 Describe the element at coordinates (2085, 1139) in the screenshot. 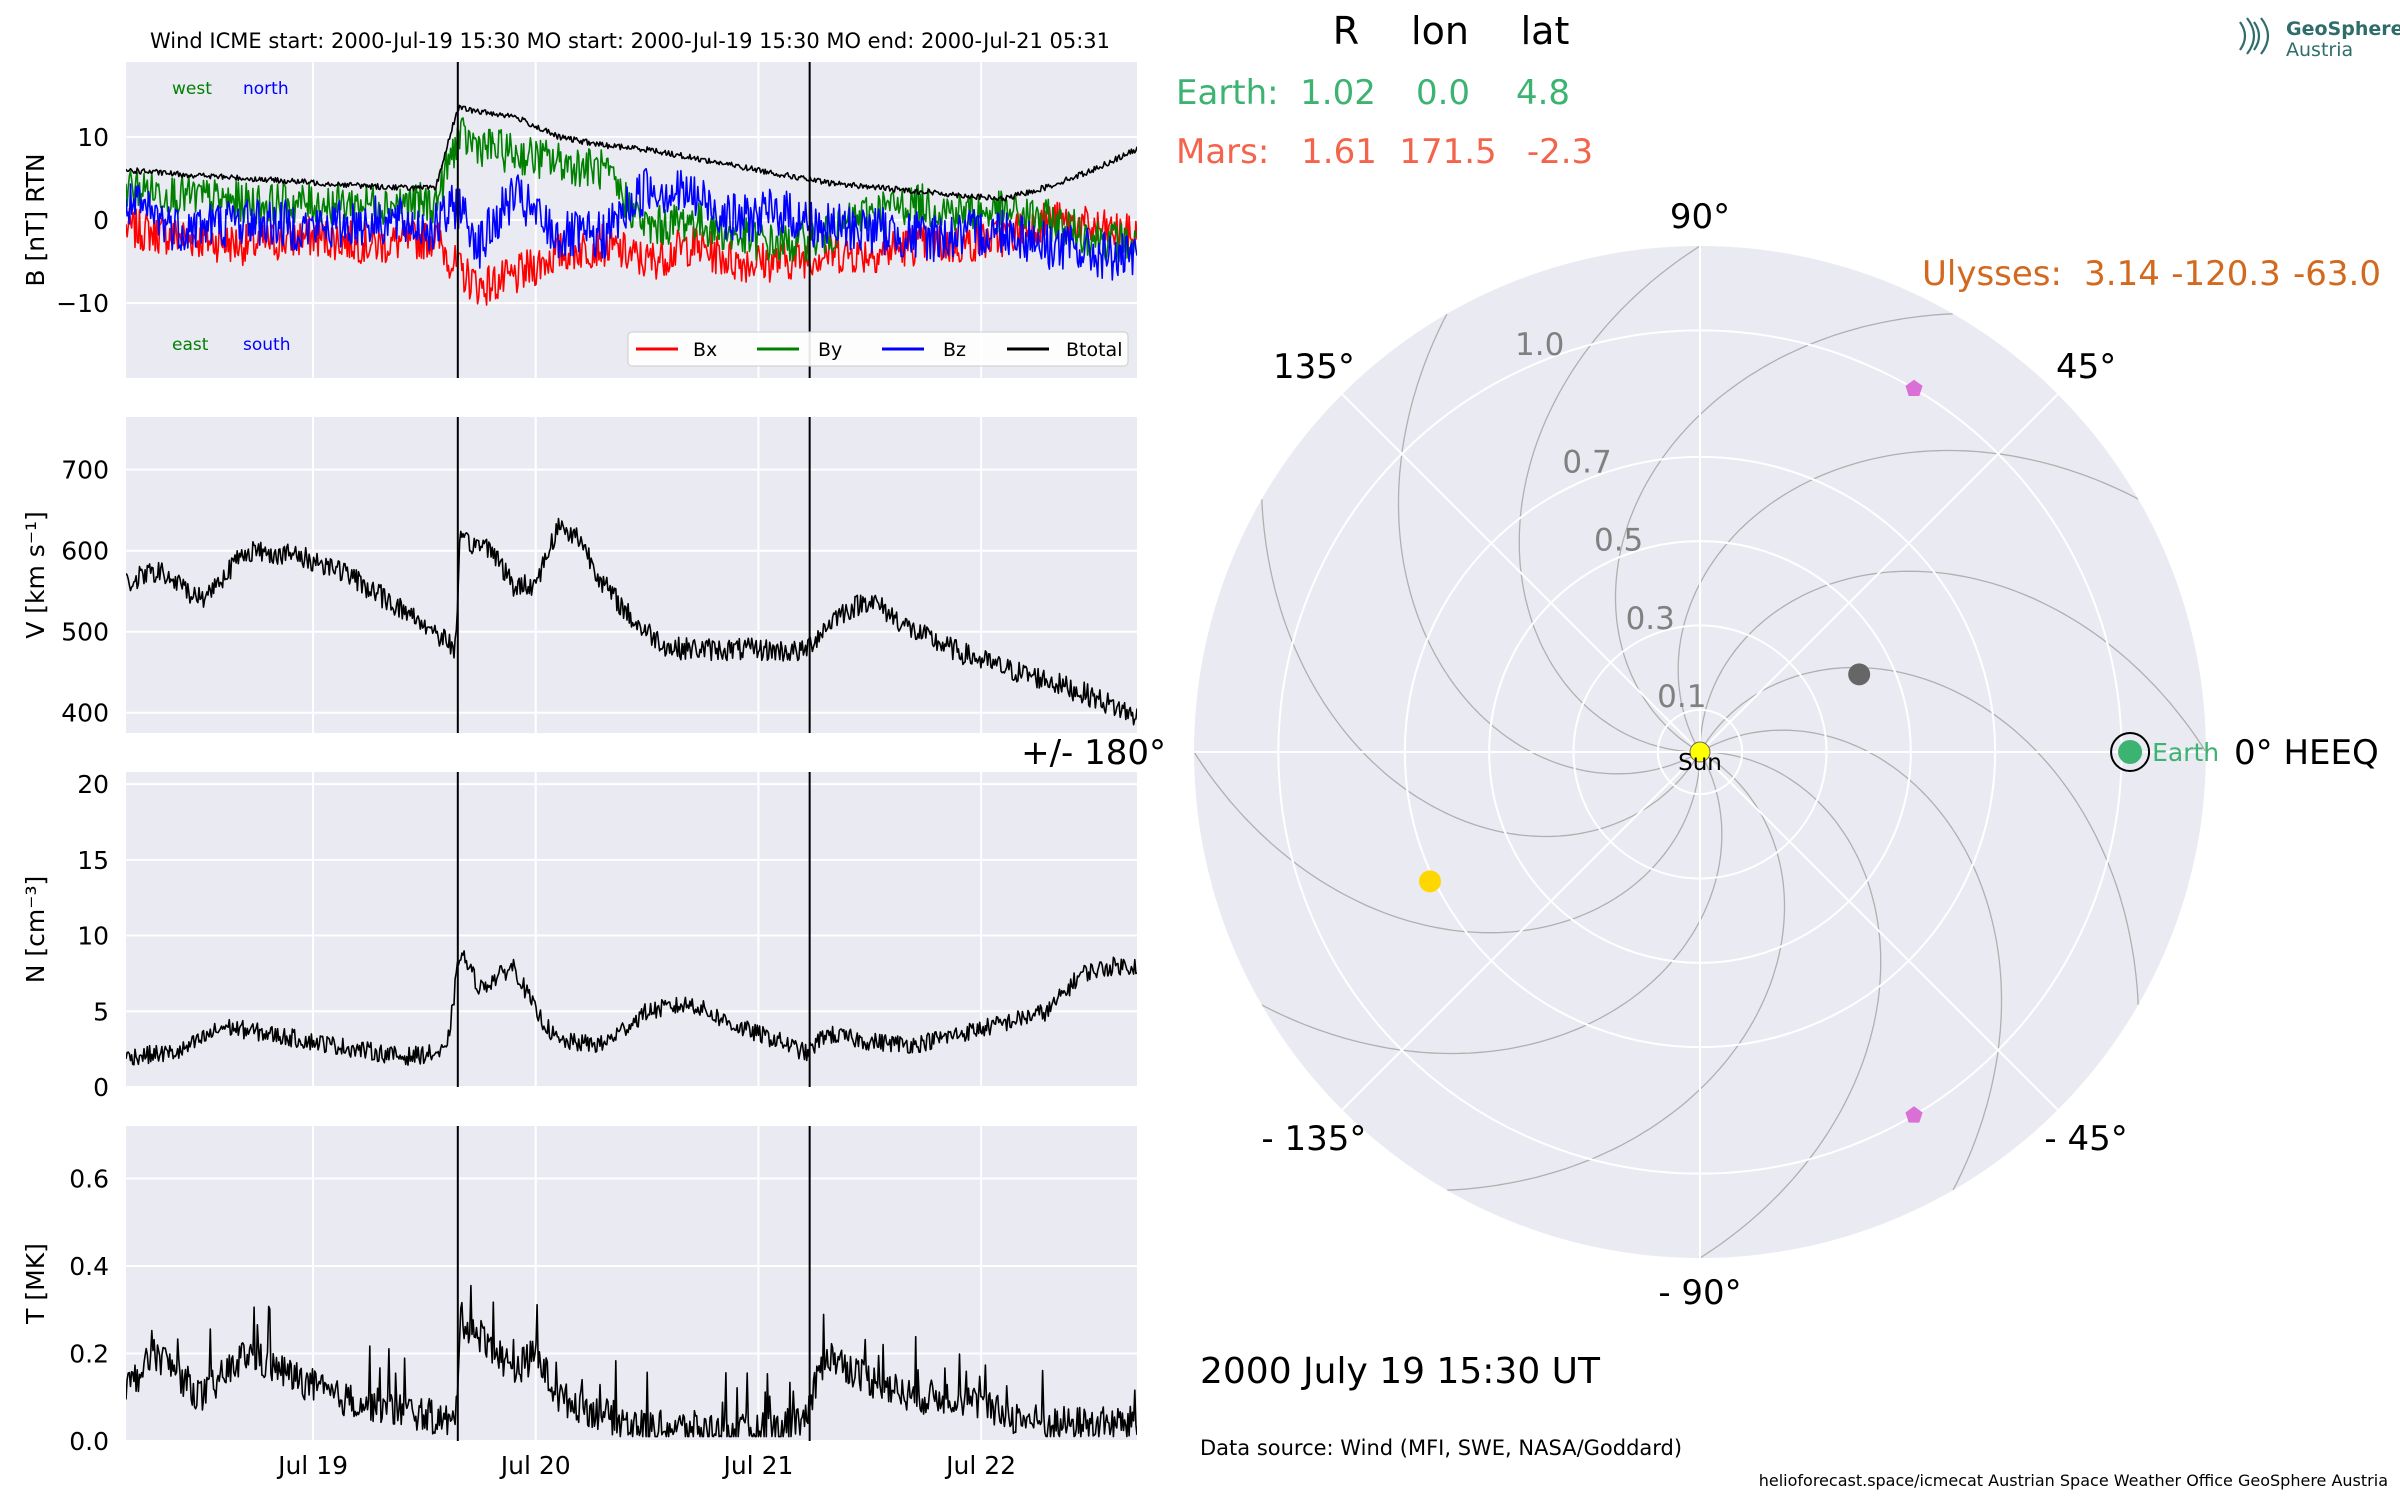

I see `angle-label: - 45°` at that location.